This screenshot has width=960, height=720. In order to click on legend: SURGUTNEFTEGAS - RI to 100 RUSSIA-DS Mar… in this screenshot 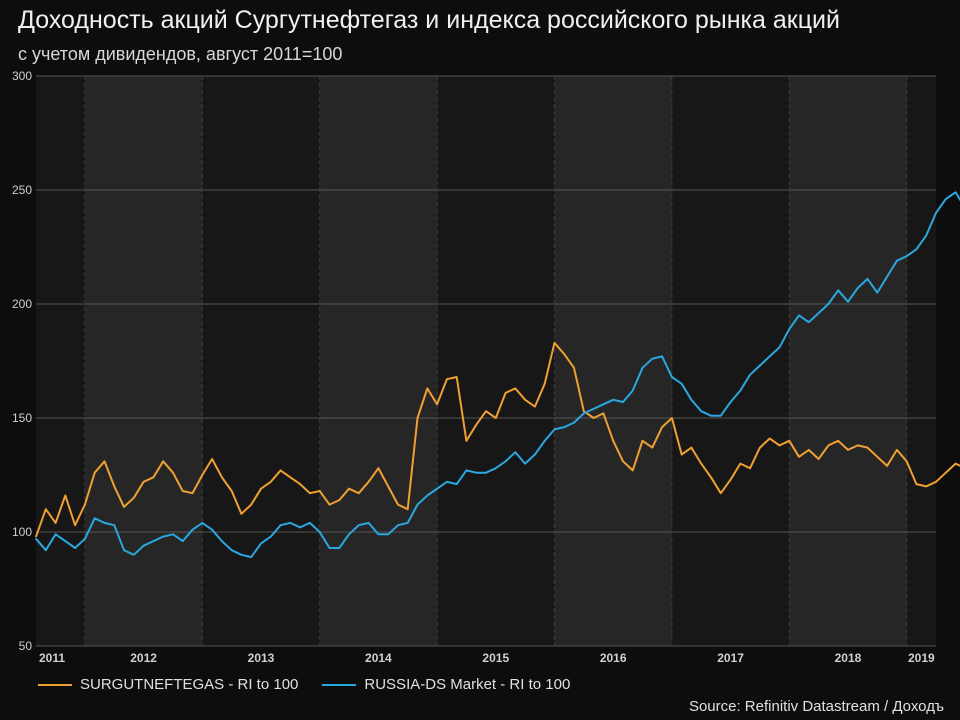, I will do `click(304, 684)`.